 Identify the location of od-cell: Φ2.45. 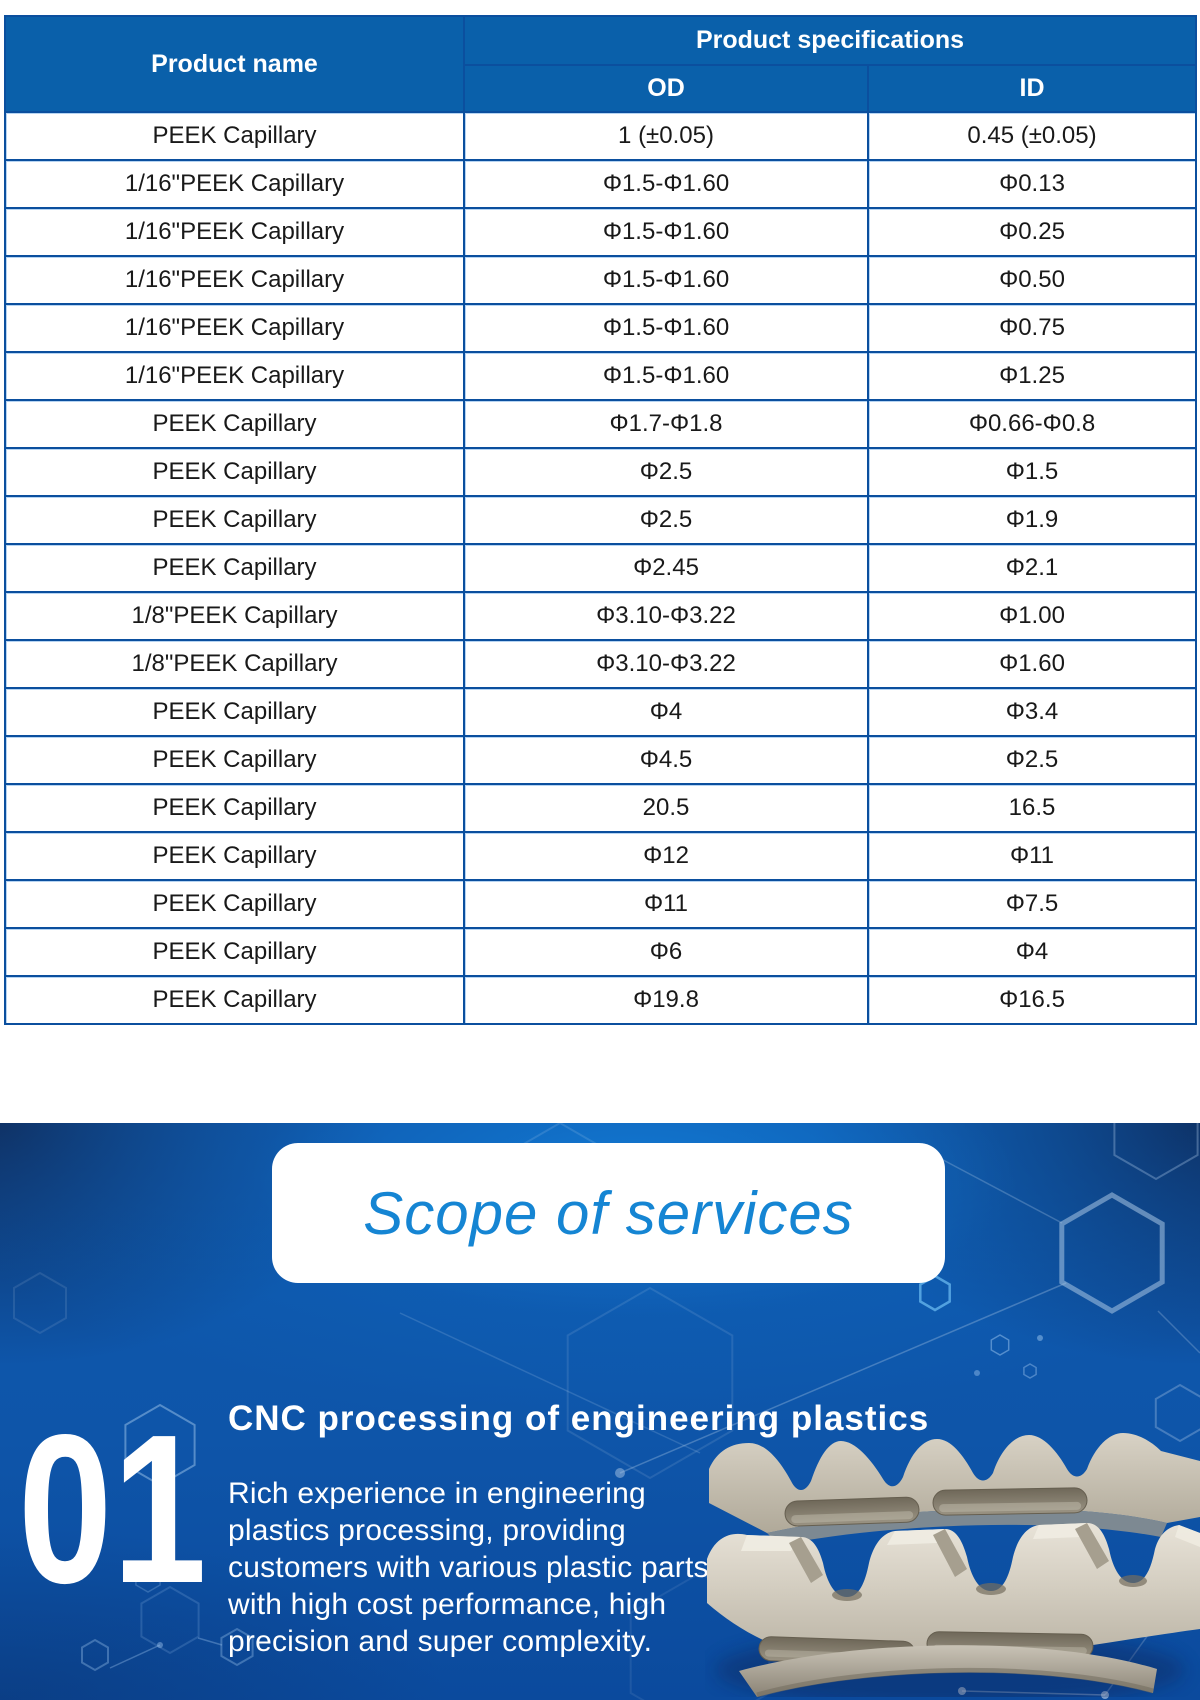
(666, 568).